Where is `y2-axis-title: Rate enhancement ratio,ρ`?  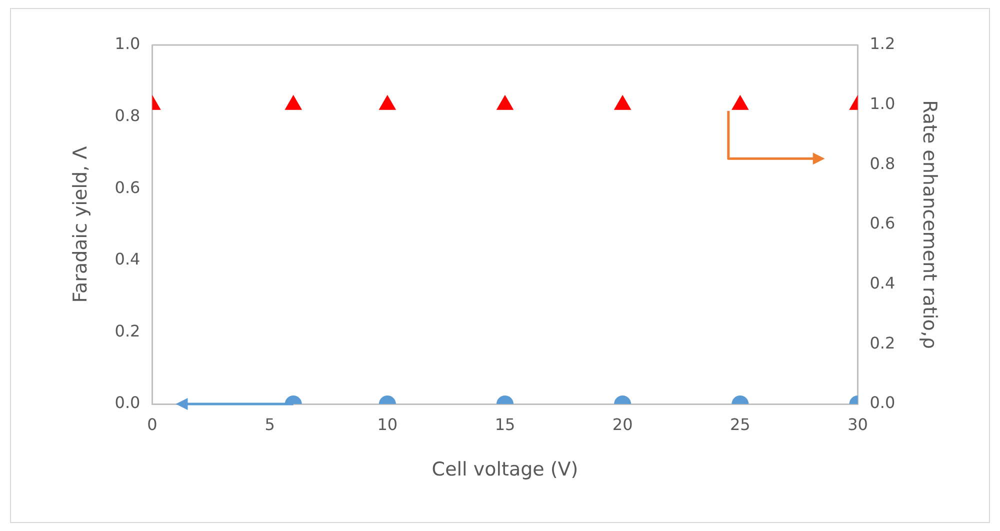 y2-axis-title: Rate enhancement ratio,ρ is located at coordinates (929, 224).